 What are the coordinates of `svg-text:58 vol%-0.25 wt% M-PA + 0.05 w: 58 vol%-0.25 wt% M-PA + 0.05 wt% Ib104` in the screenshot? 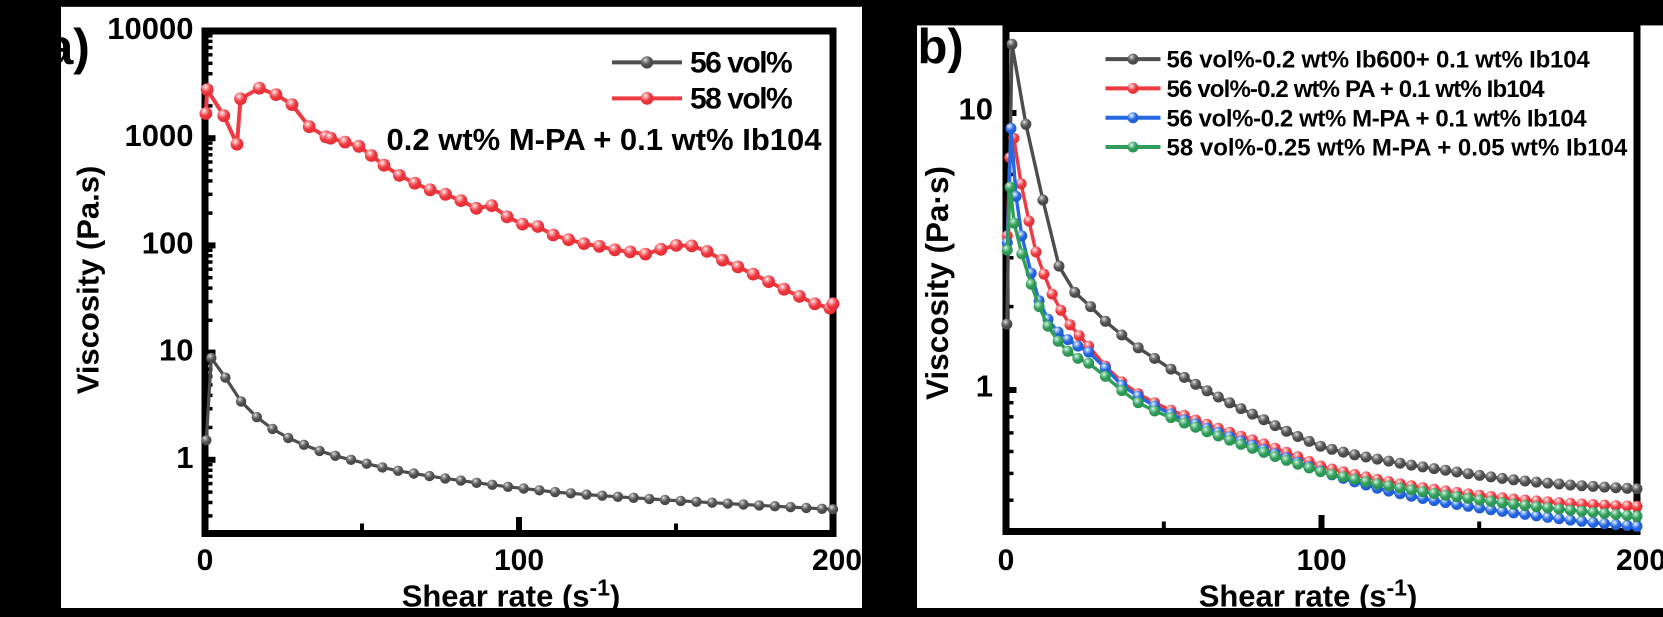 It's located at (1397, 148).